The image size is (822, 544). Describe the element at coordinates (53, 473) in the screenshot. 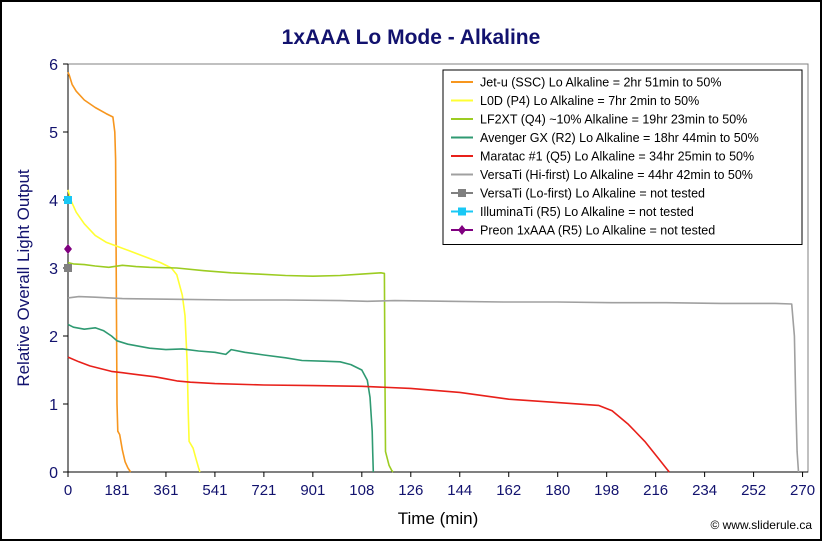

I see `y-tick-label: 0` at that location.